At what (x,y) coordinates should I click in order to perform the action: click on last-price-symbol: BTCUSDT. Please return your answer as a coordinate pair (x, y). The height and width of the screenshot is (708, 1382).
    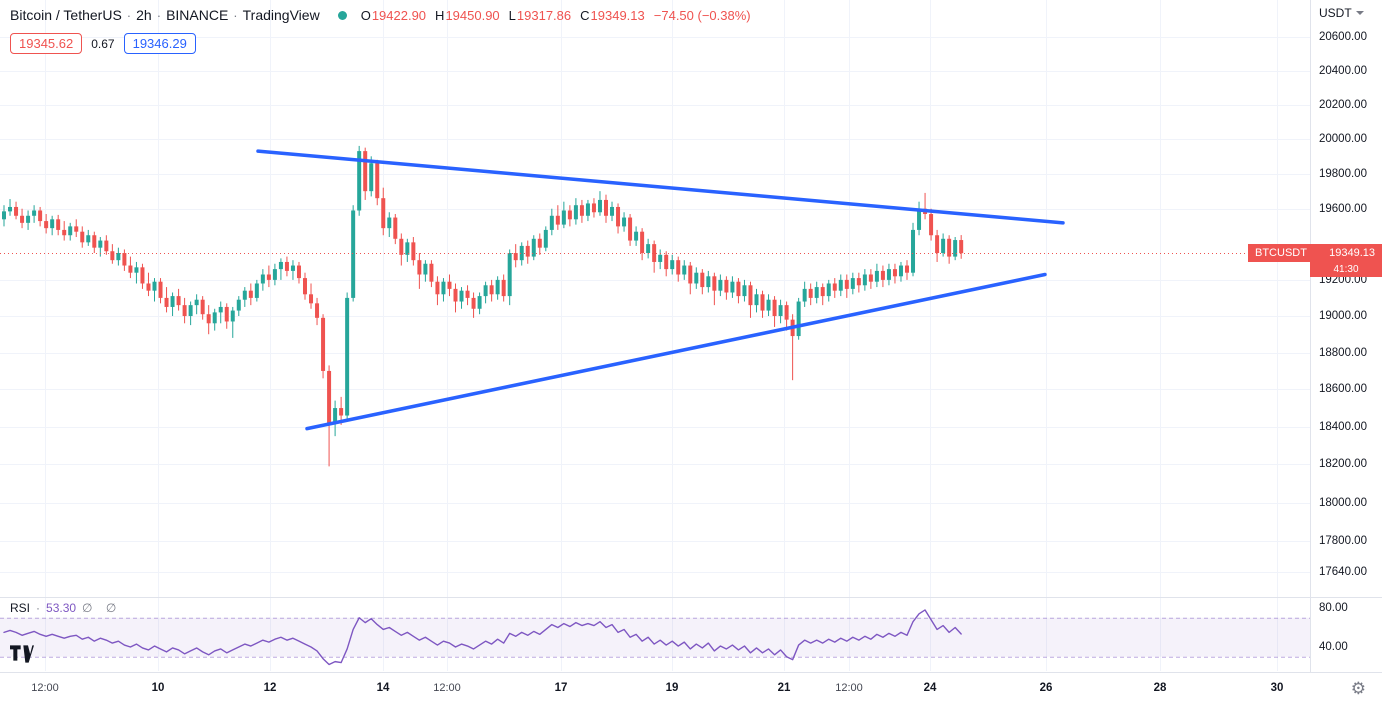
    Looking at the image, I should click on (1281, 253).